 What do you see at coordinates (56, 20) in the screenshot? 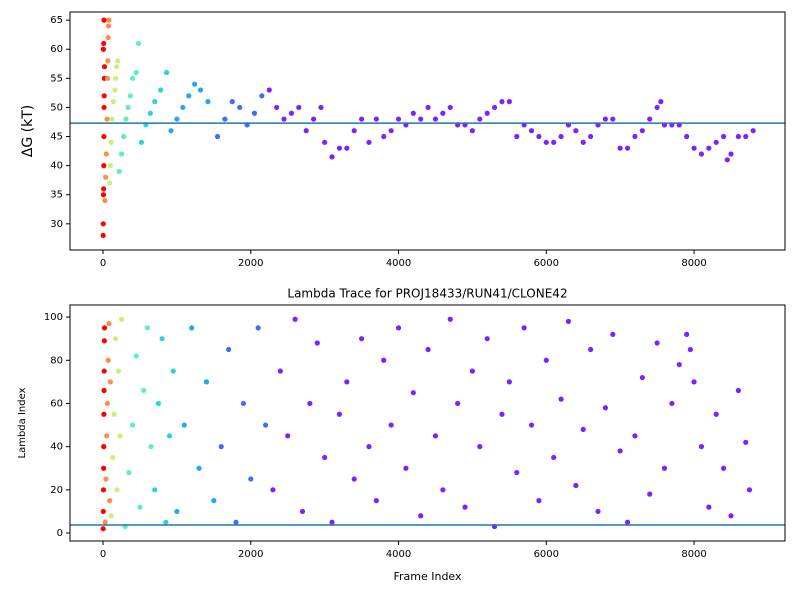
I see `y-tick-label: 65` at bounding box center [56, 20].